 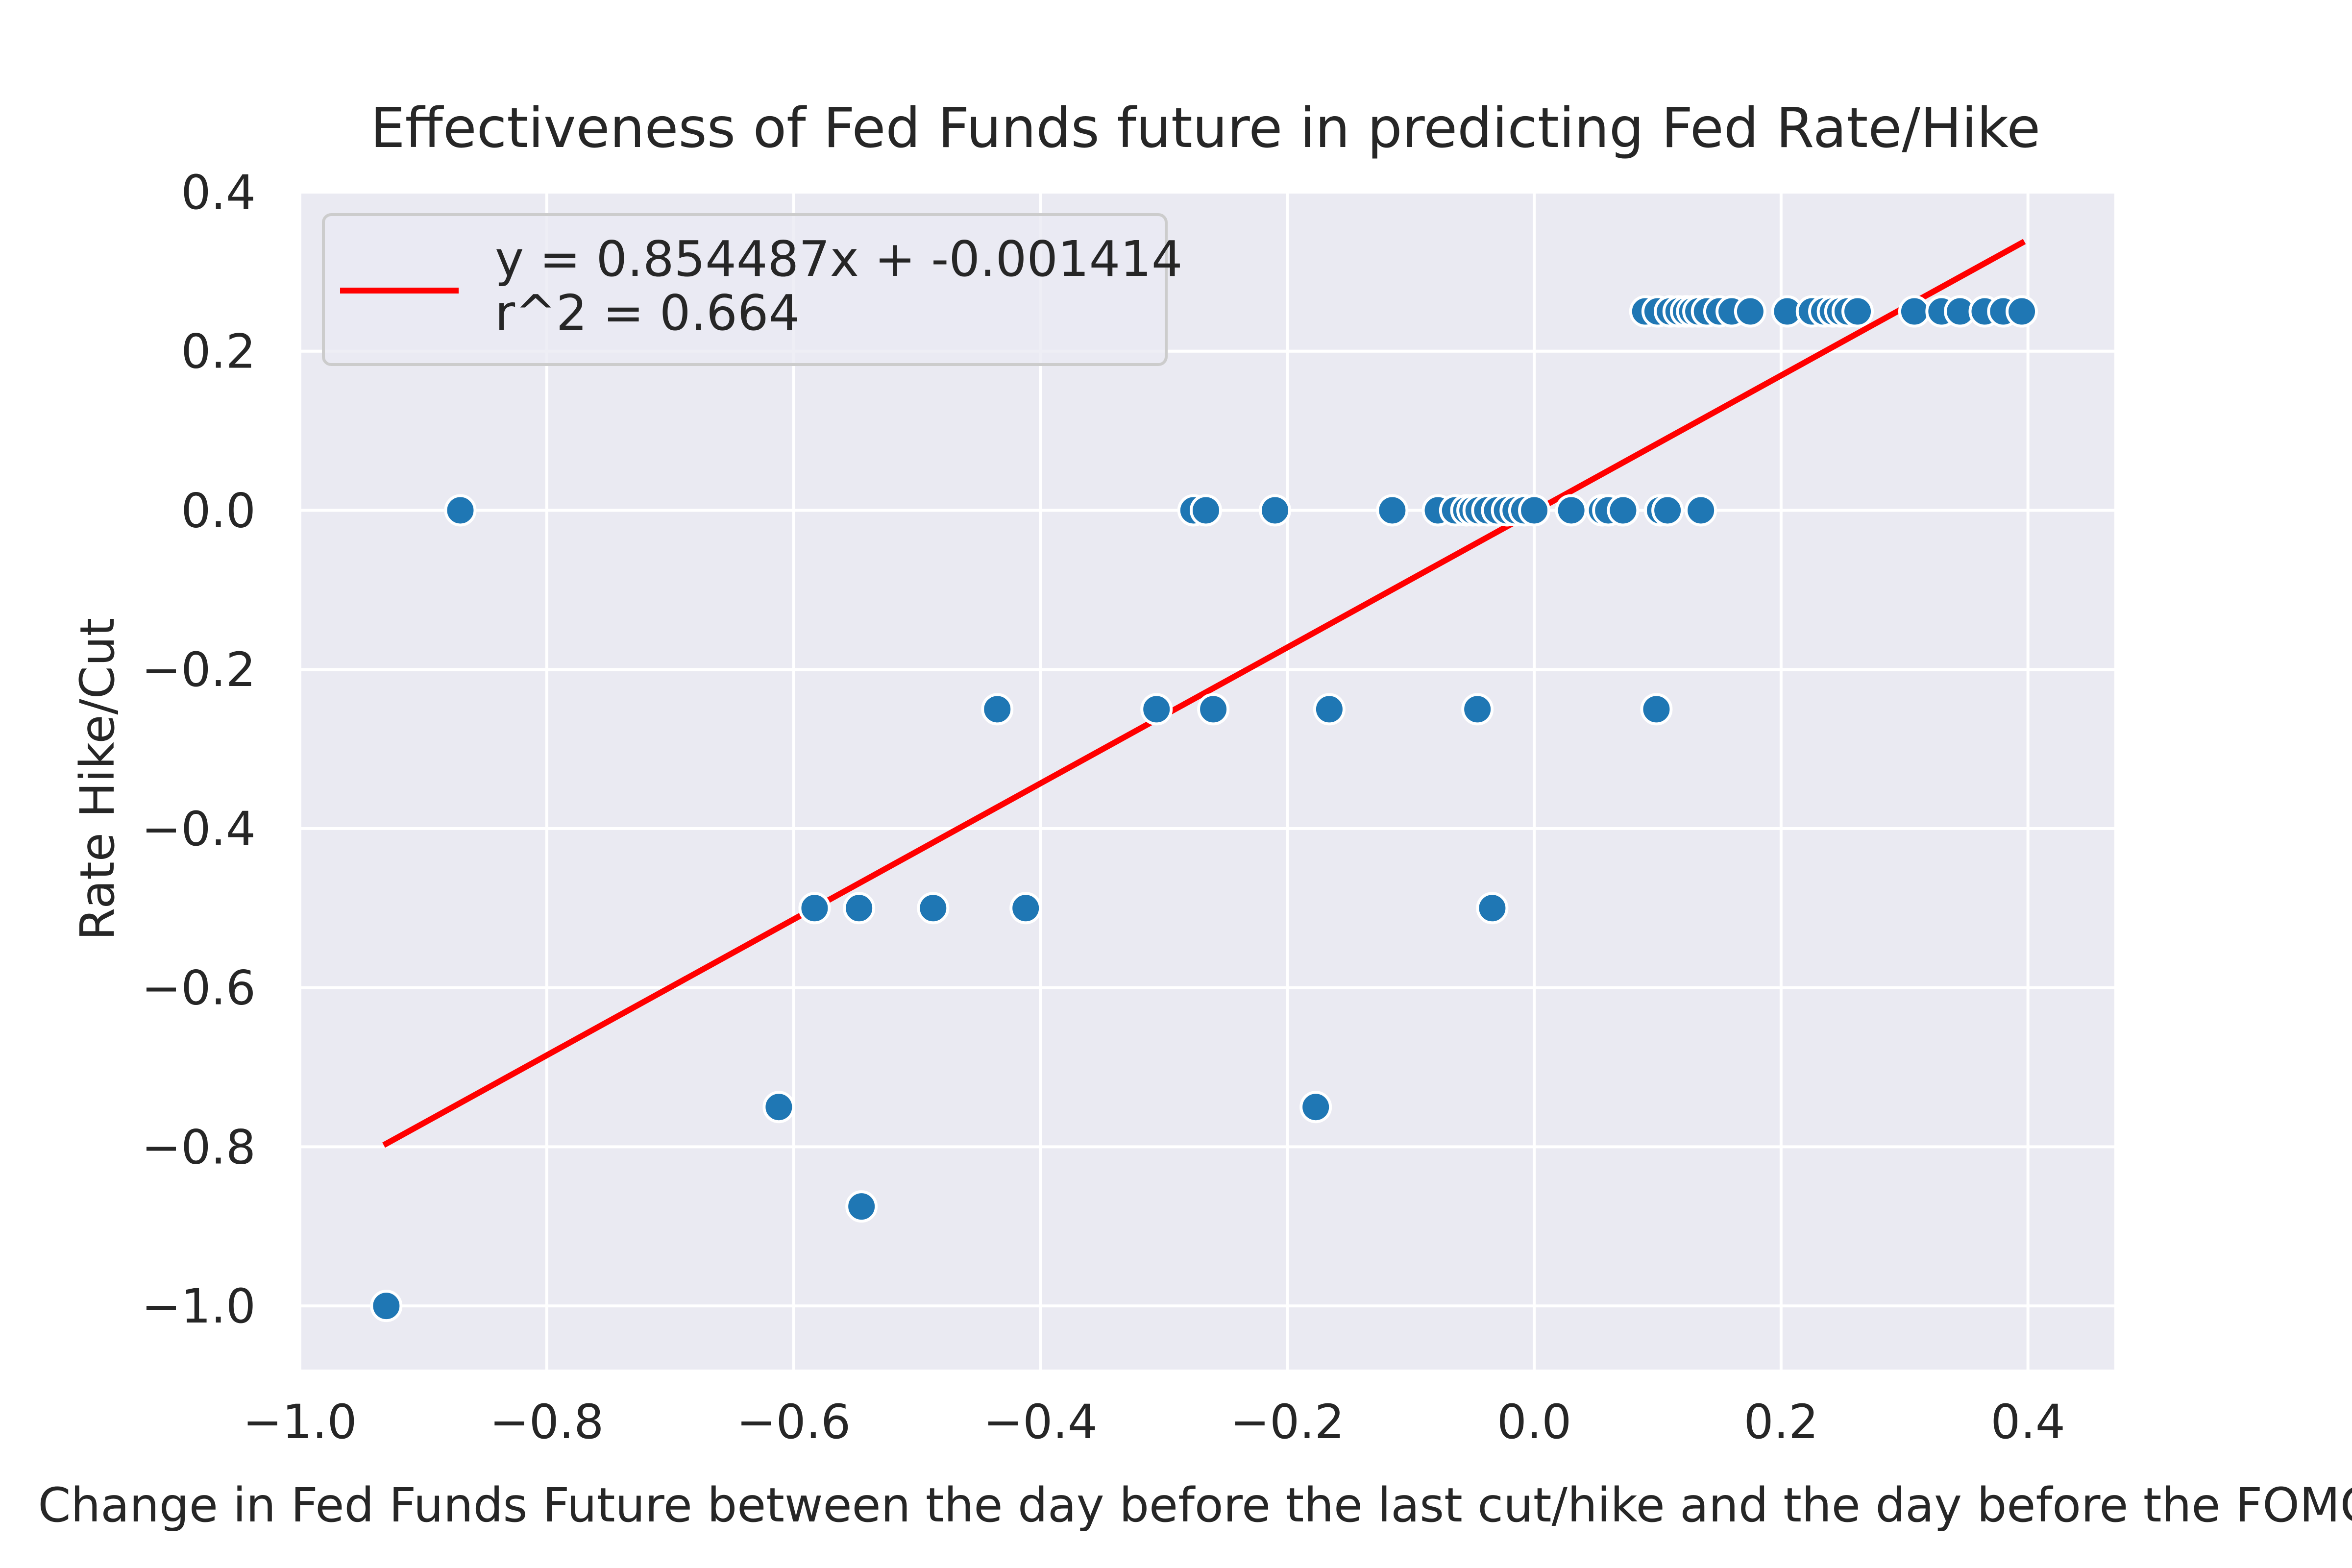 What do you see at coordinates (218, 192) in the screenshot?
I see `y-tick-label: 0.4` at bounding box center [218, 192].